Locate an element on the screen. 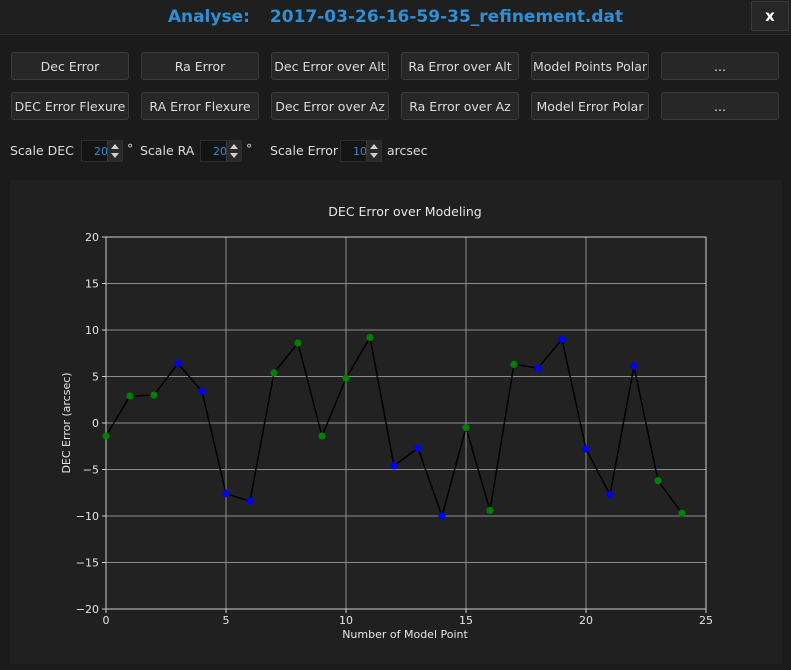 The width and height of the screenshot is (791, 670). scale-error-spinbox: 10 is located at coordinates (361, 151).